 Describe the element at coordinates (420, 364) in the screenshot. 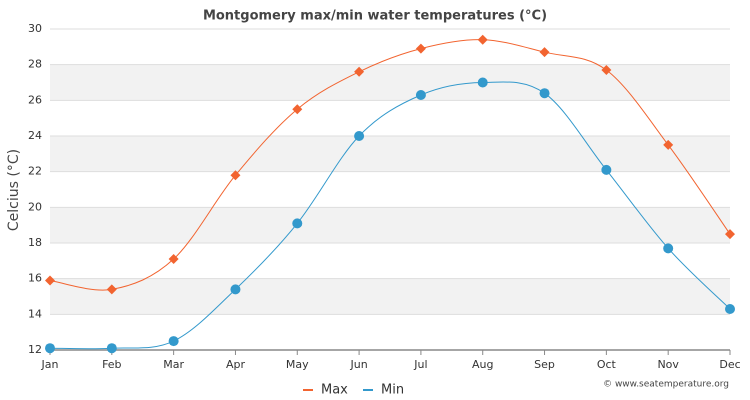

I see `x-tick-label: Jul` at that location.